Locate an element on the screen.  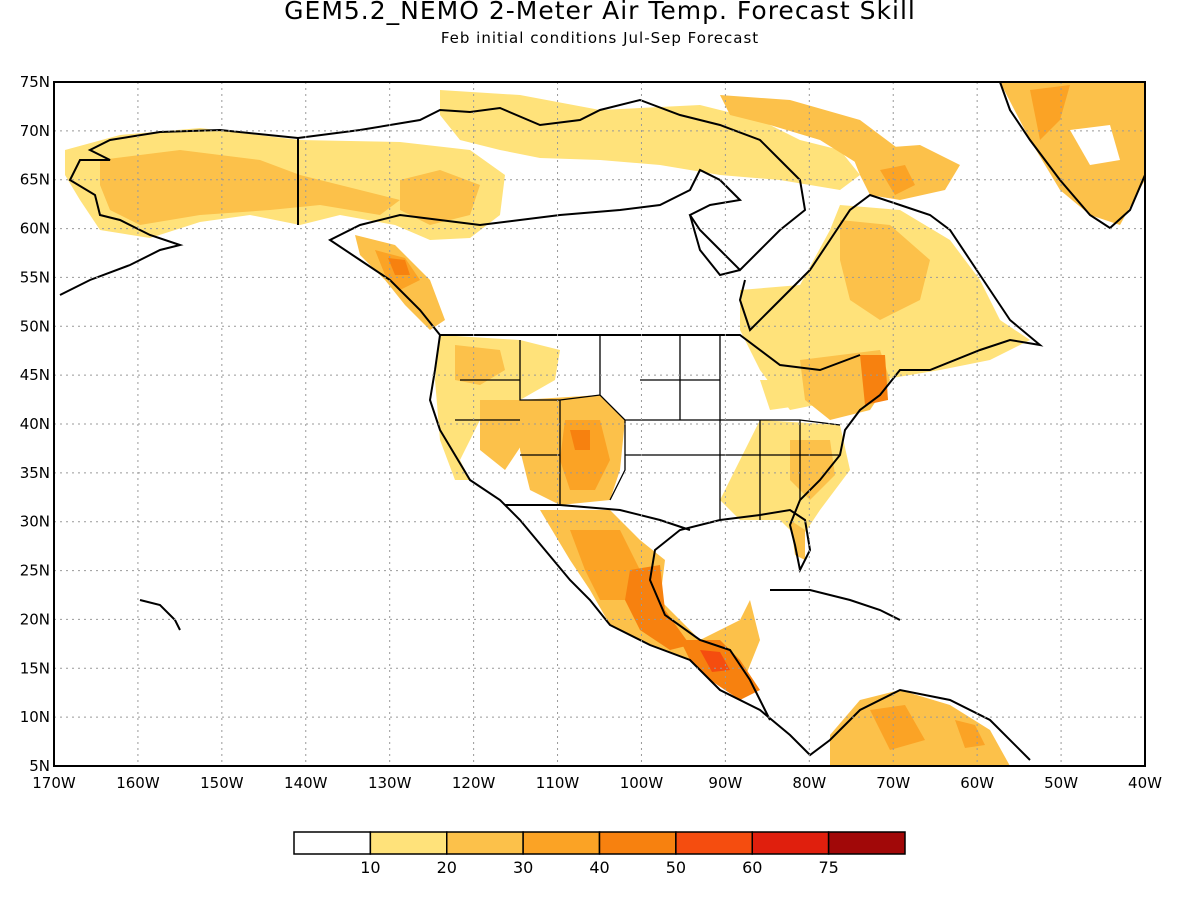
lon-tick-label: 70W is located at coordinates (893, 783).